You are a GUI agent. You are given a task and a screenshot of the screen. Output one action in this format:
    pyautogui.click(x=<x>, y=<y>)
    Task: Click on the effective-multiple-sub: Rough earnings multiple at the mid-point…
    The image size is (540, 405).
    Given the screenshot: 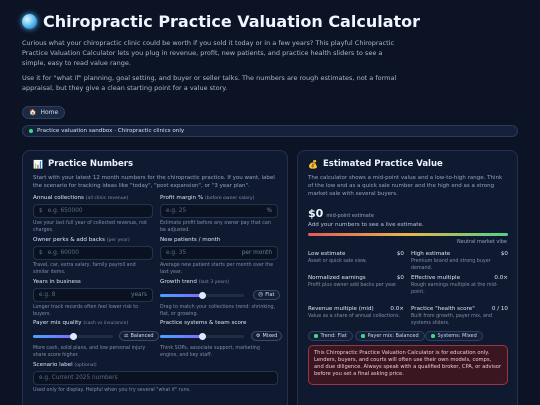 What is the action you would take?
    pyautogui.click(x=454, y=289)
    